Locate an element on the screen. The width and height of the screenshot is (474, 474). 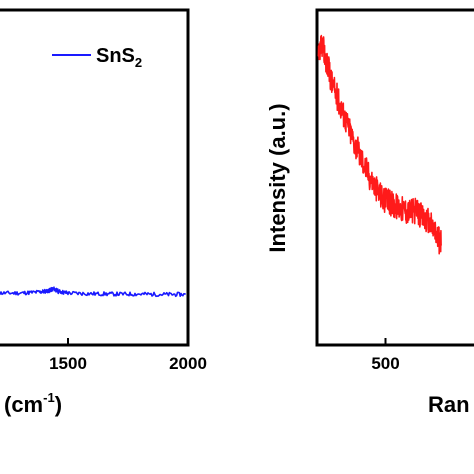
left-x-axis-title-sup: -1 is located at coordinates (49, 397).